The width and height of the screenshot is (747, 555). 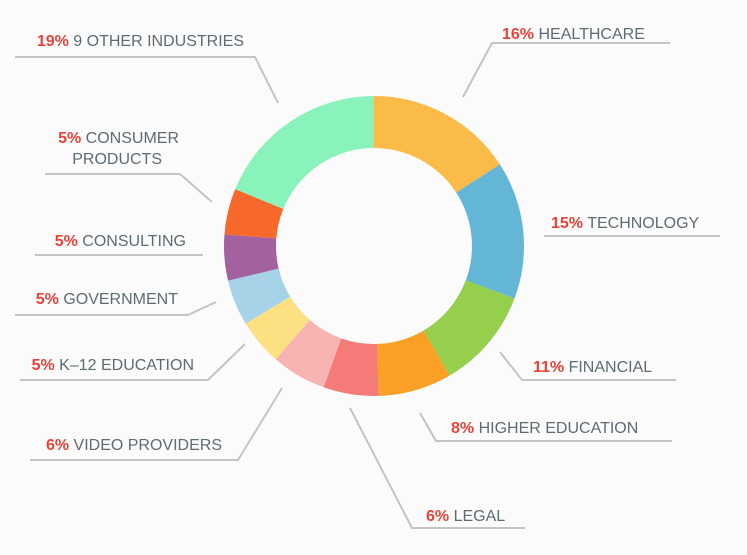 What do you see at coordinates (567, 223) in the screenshot?
I see `slice-percent: 15%` at bounding box center [567, 223].